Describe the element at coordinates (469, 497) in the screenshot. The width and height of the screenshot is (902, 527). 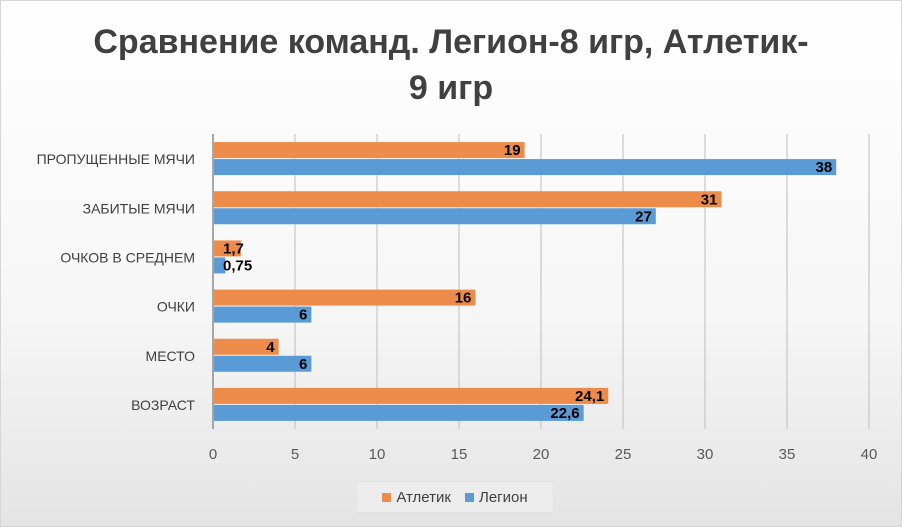
I see `legend-swatch-legion` at that location.